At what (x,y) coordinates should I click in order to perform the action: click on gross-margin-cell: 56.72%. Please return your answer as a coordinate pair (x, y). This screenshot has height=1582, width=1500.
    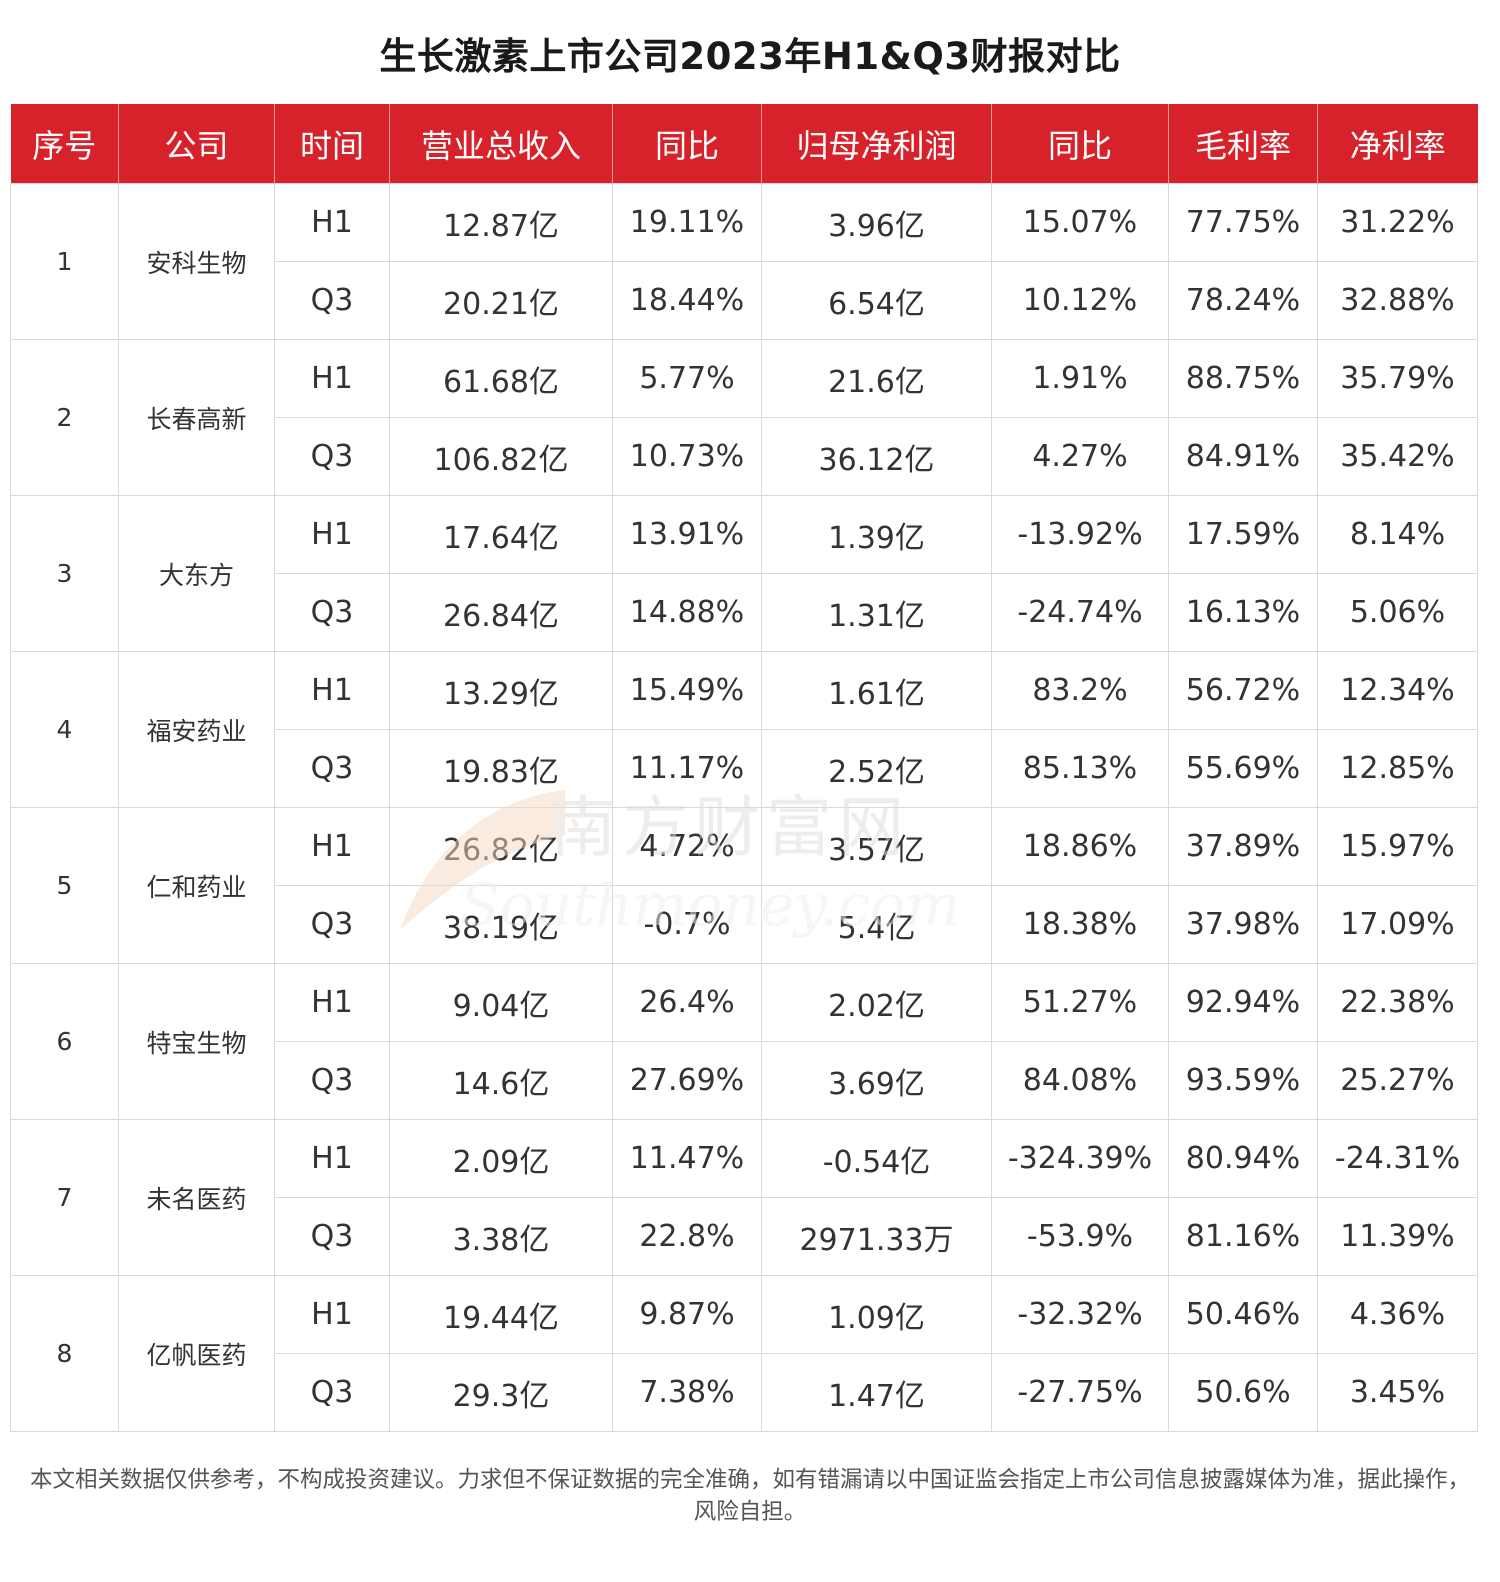
    Looking at the image, I should click on (1243, 690).